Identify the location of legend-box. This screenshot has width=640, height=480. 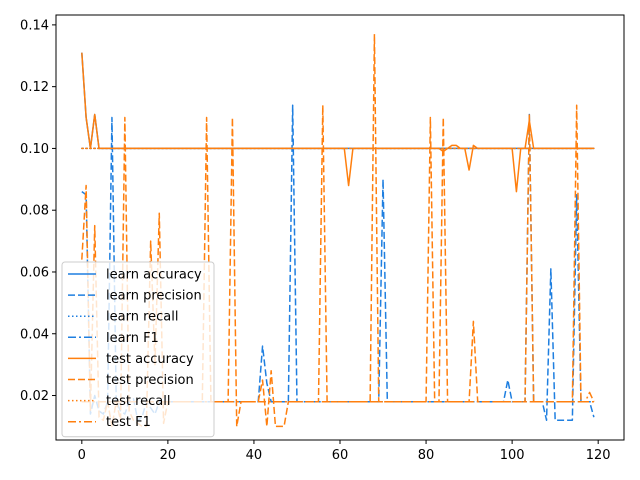
(138, 349).